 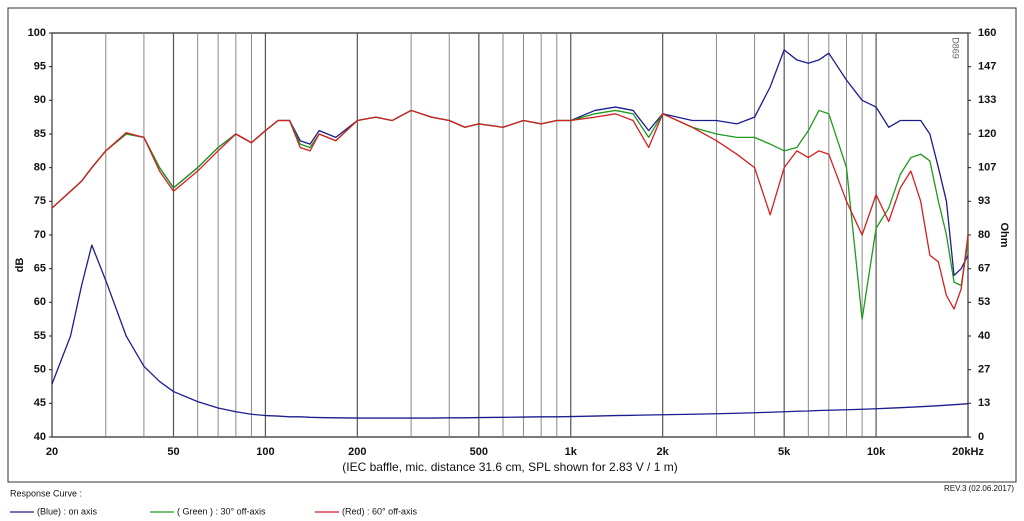 What do you see at coordinates (663, 452) in the screenshot?
I see `x-tick-label: 2k` at bounding box center [663, 452].